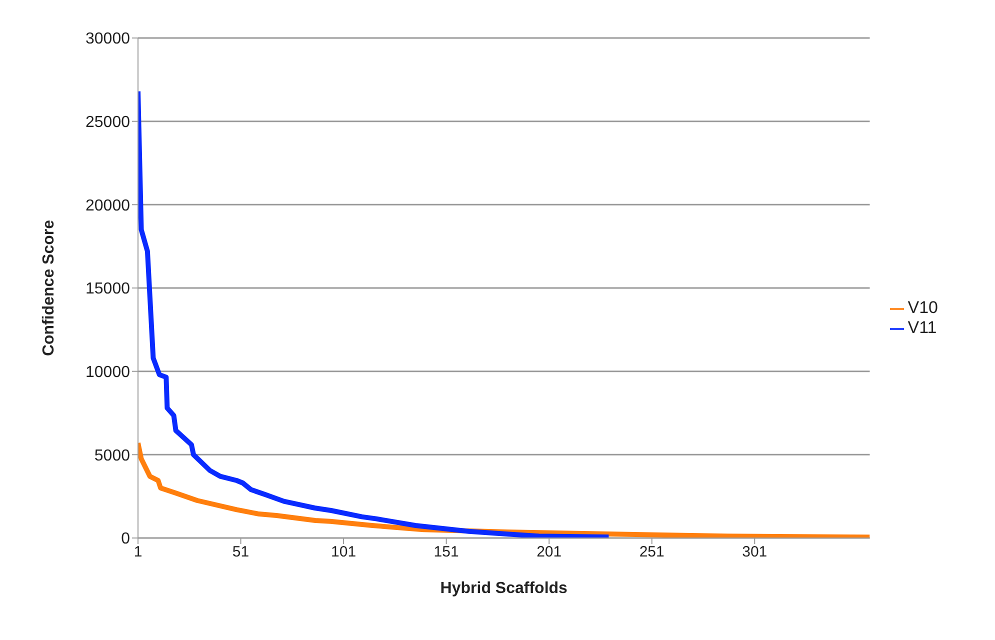  Describe the element at coordinates (112, 455) in the screenshot. I see `y-tick-label: 5000` at that location.